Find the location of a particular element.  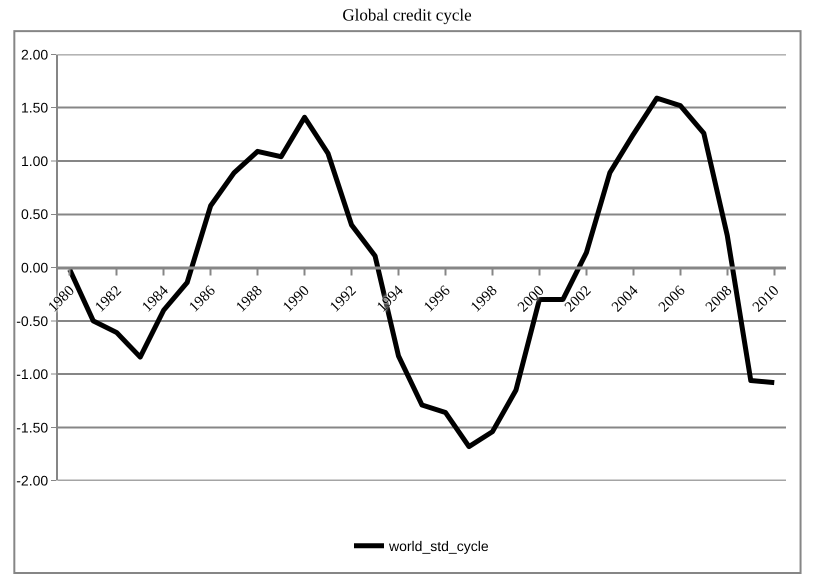

y-tick-label: 1.00 is located at coordinates (34, 160).